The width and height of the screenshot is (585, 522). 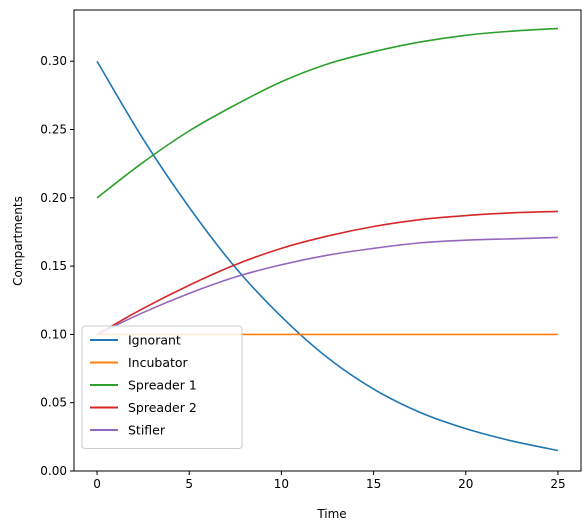 I want to click on legend-label: Ignorant, so click(x=154, y=340).